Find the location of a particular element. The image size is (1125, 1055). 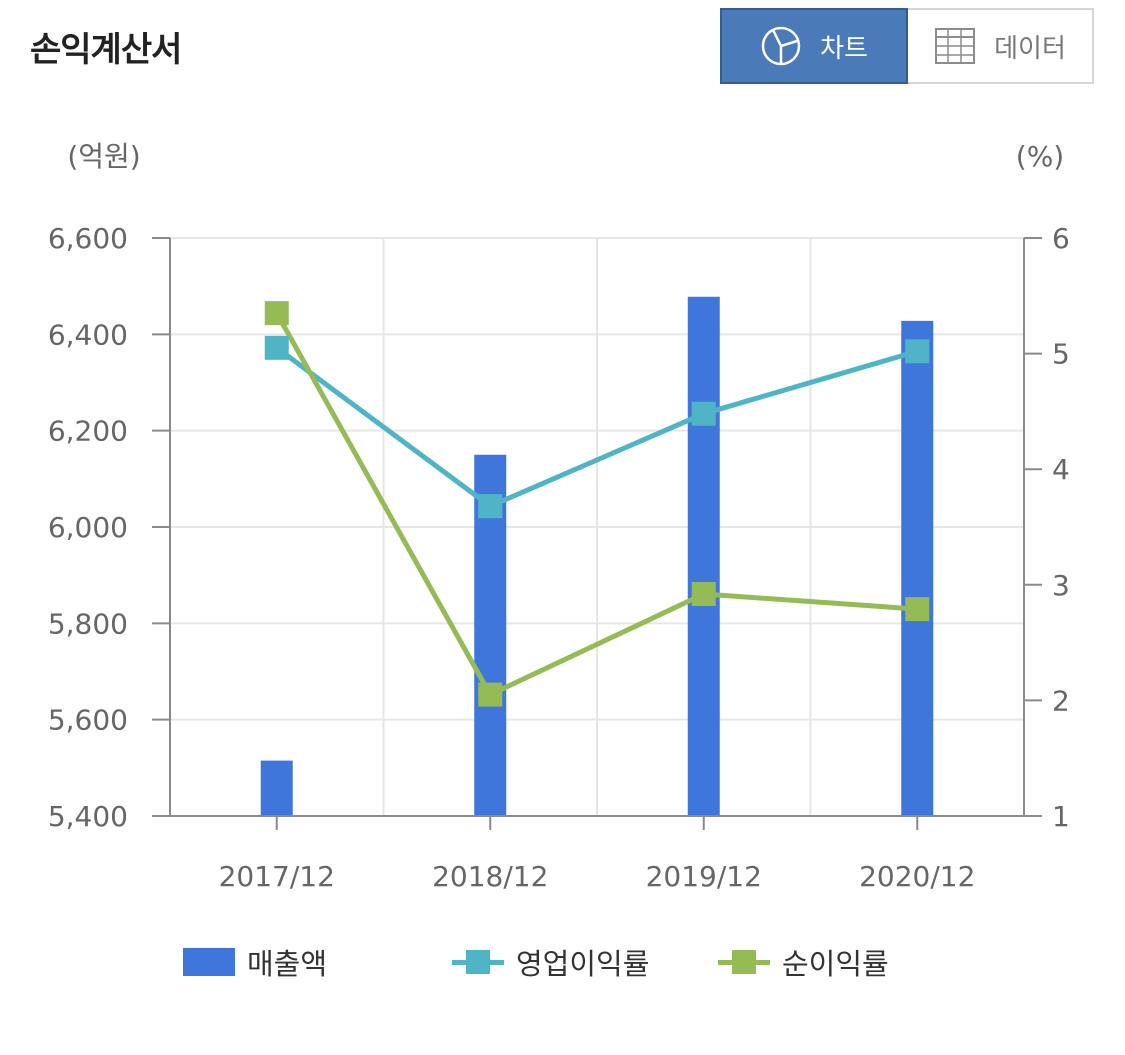

data-view-label: 데이터 is located at coordinates (1030, 48).